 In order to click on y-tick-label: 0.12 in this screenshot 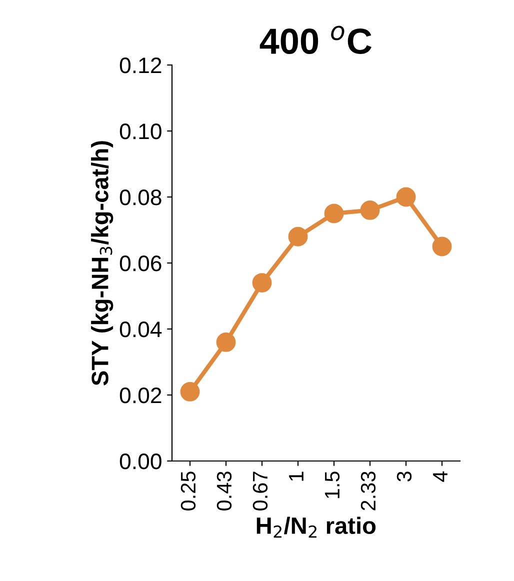, I will do `click(141, 66)`.